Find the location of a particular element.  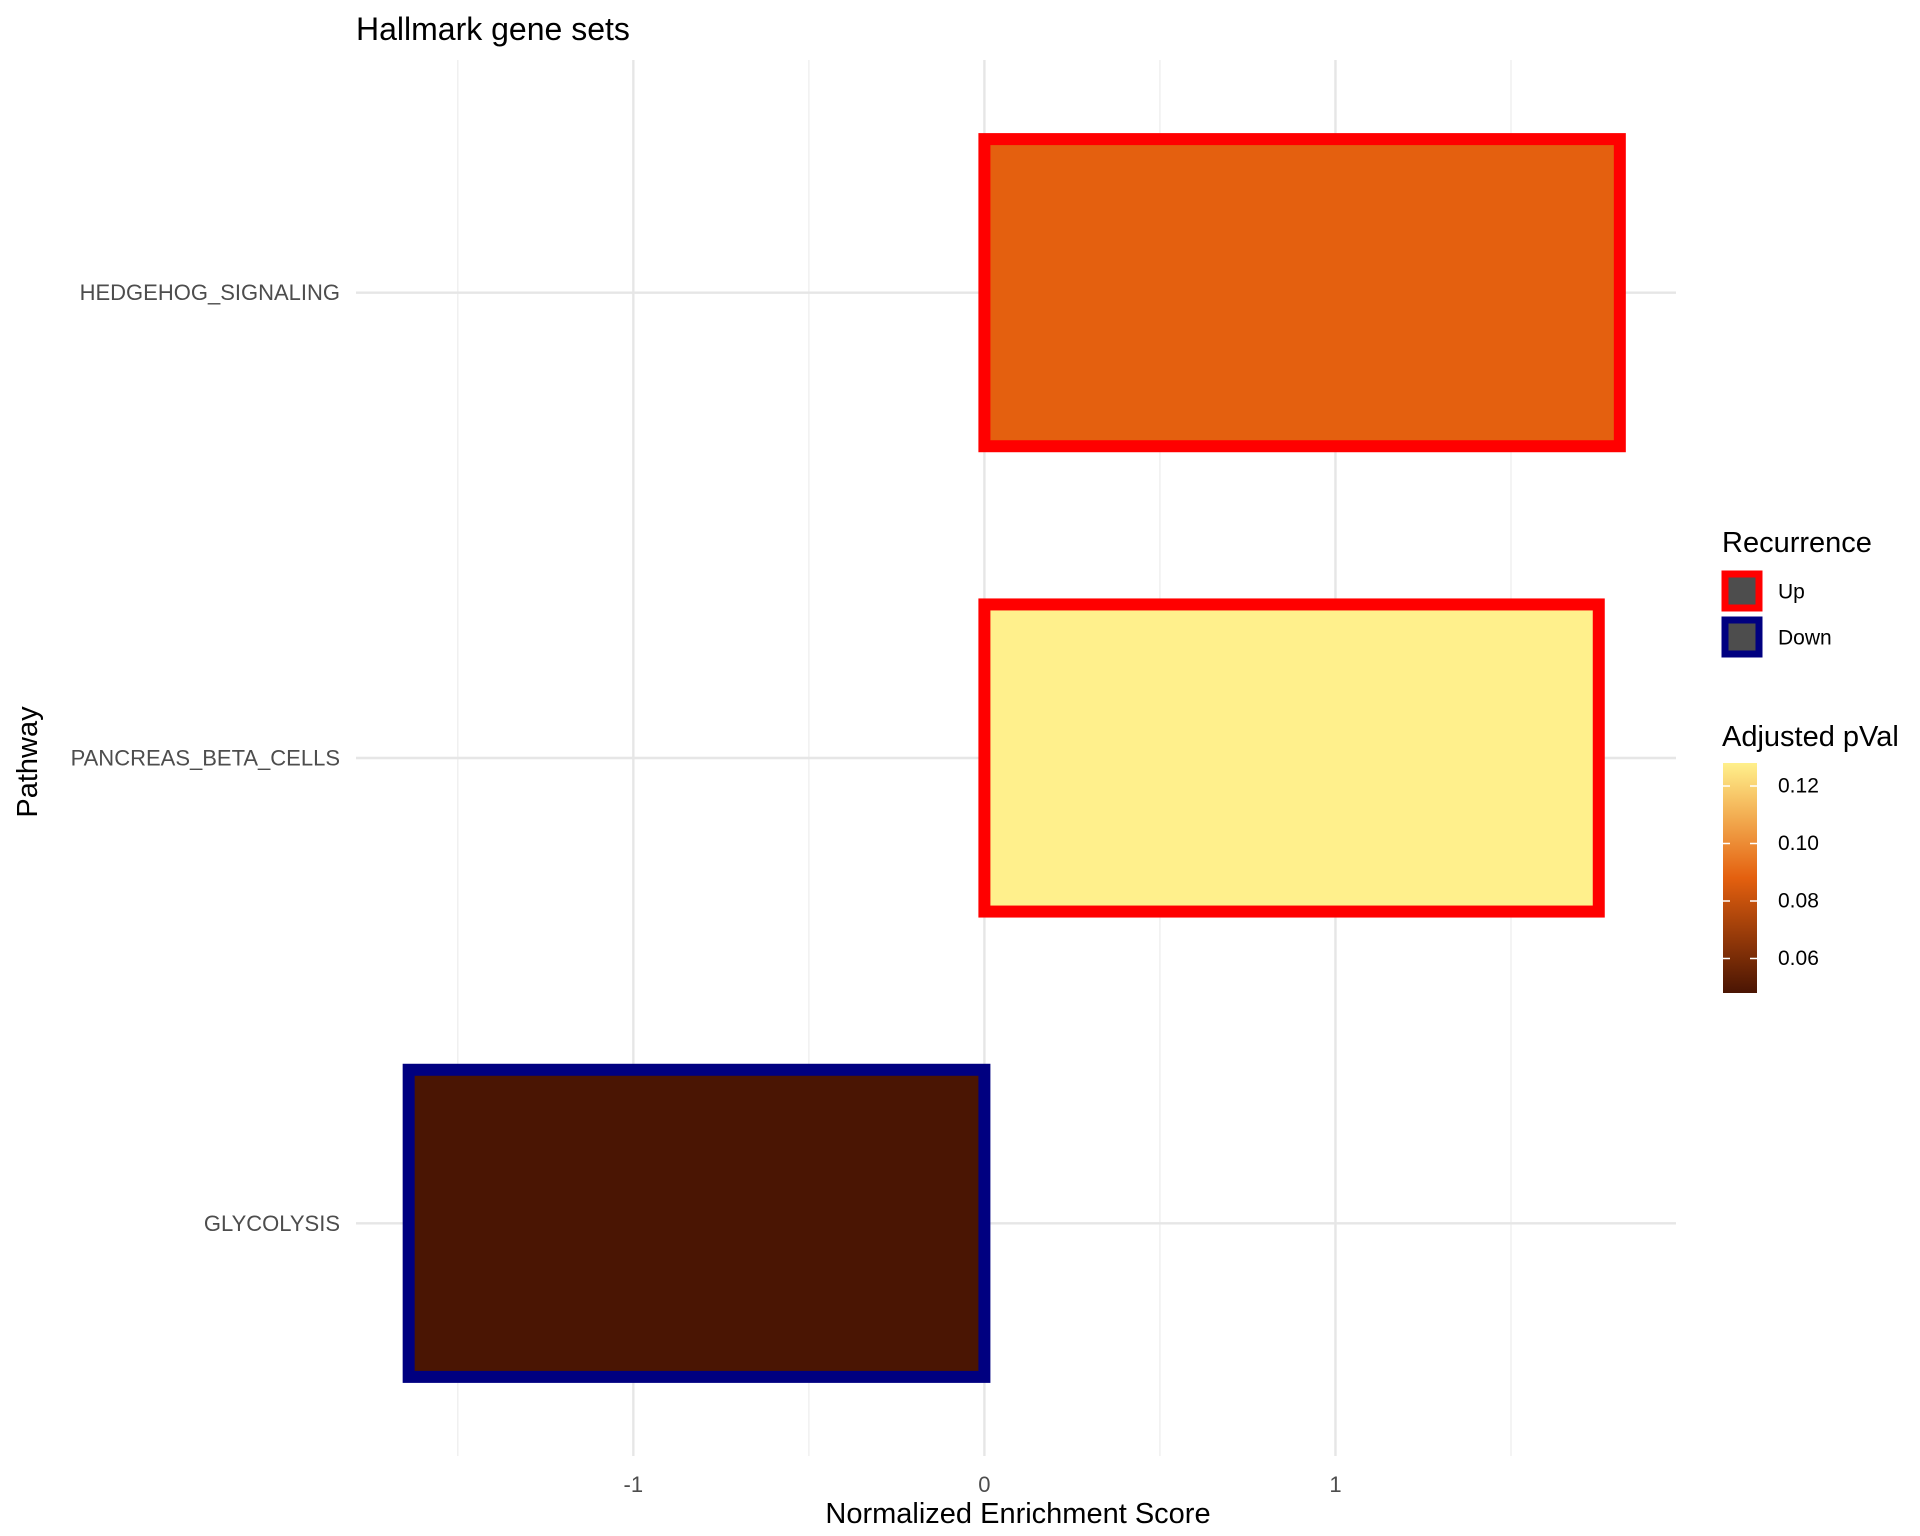

chart-title: Hallmark gene sets is located at coordinates (493, 29).